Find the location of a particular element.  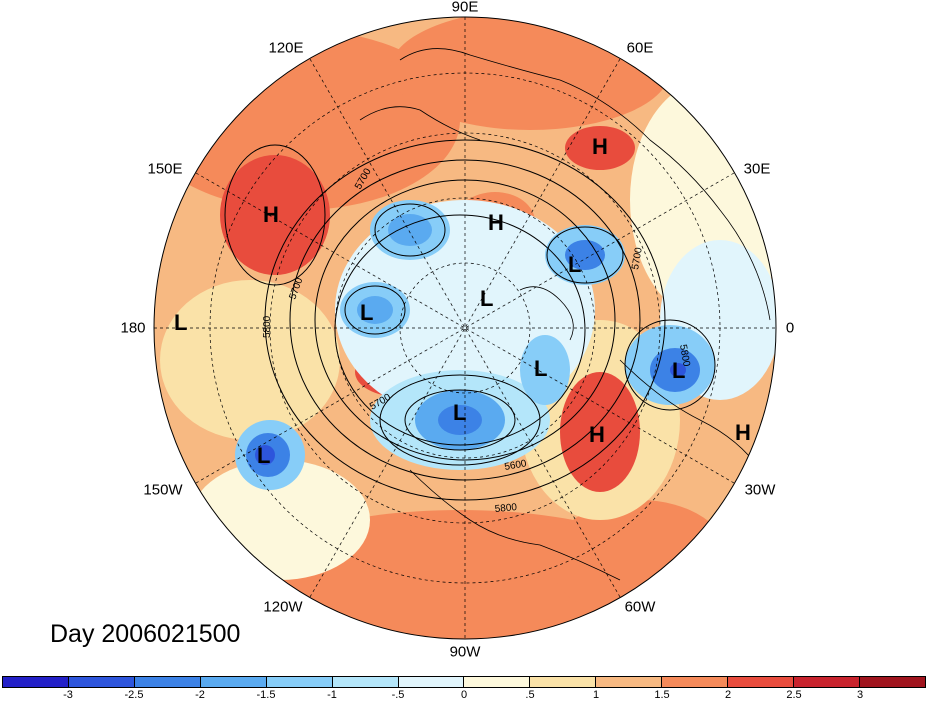

lon-label-150e: 150E is located at coordinates (165, 169).